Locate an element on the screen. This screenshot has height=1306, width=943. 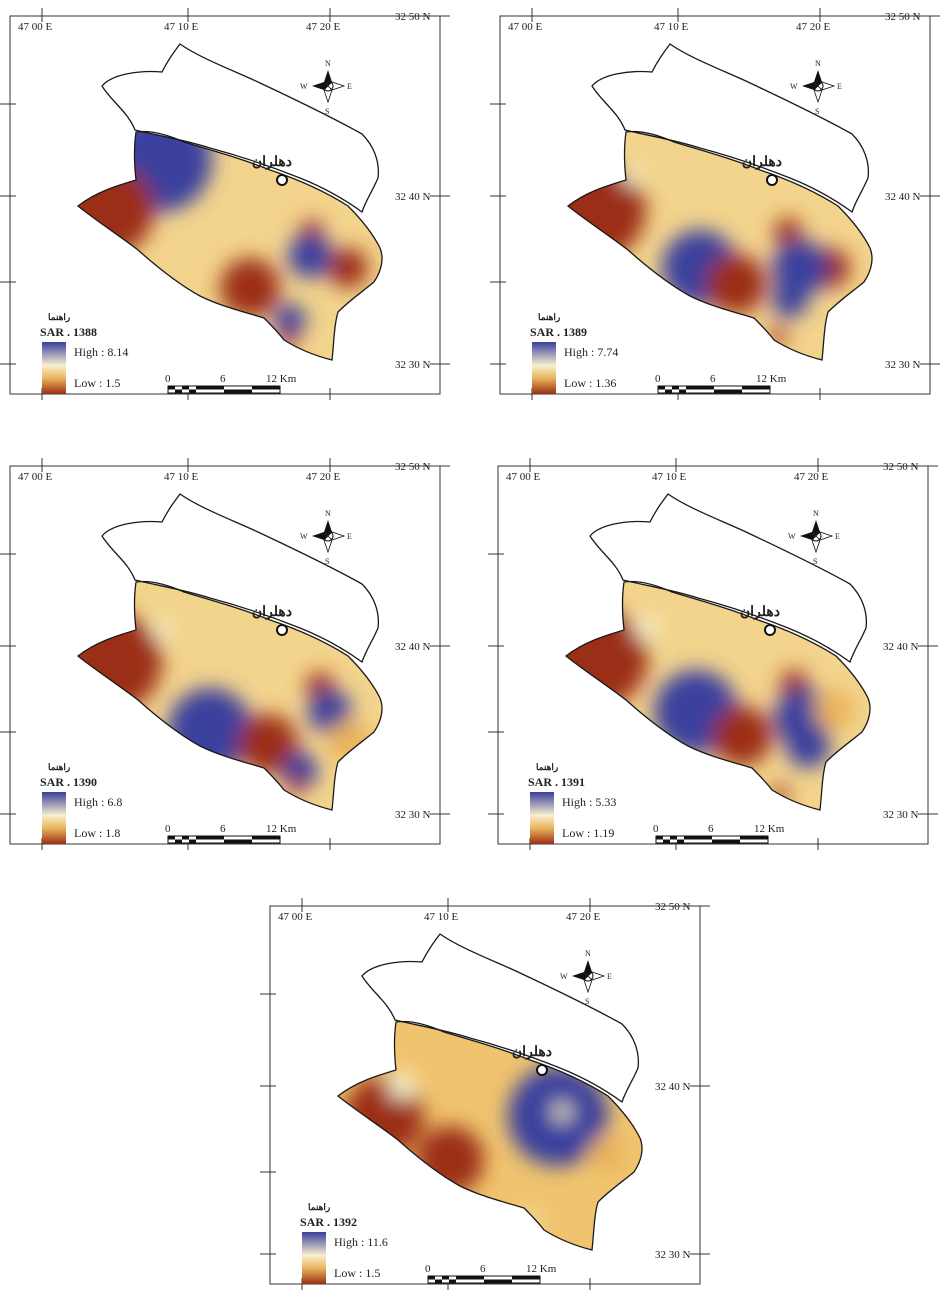
legend: راهنما SAR . 1391 High : 5.33 Low : 1.19 is located at coordinates (572, 803).